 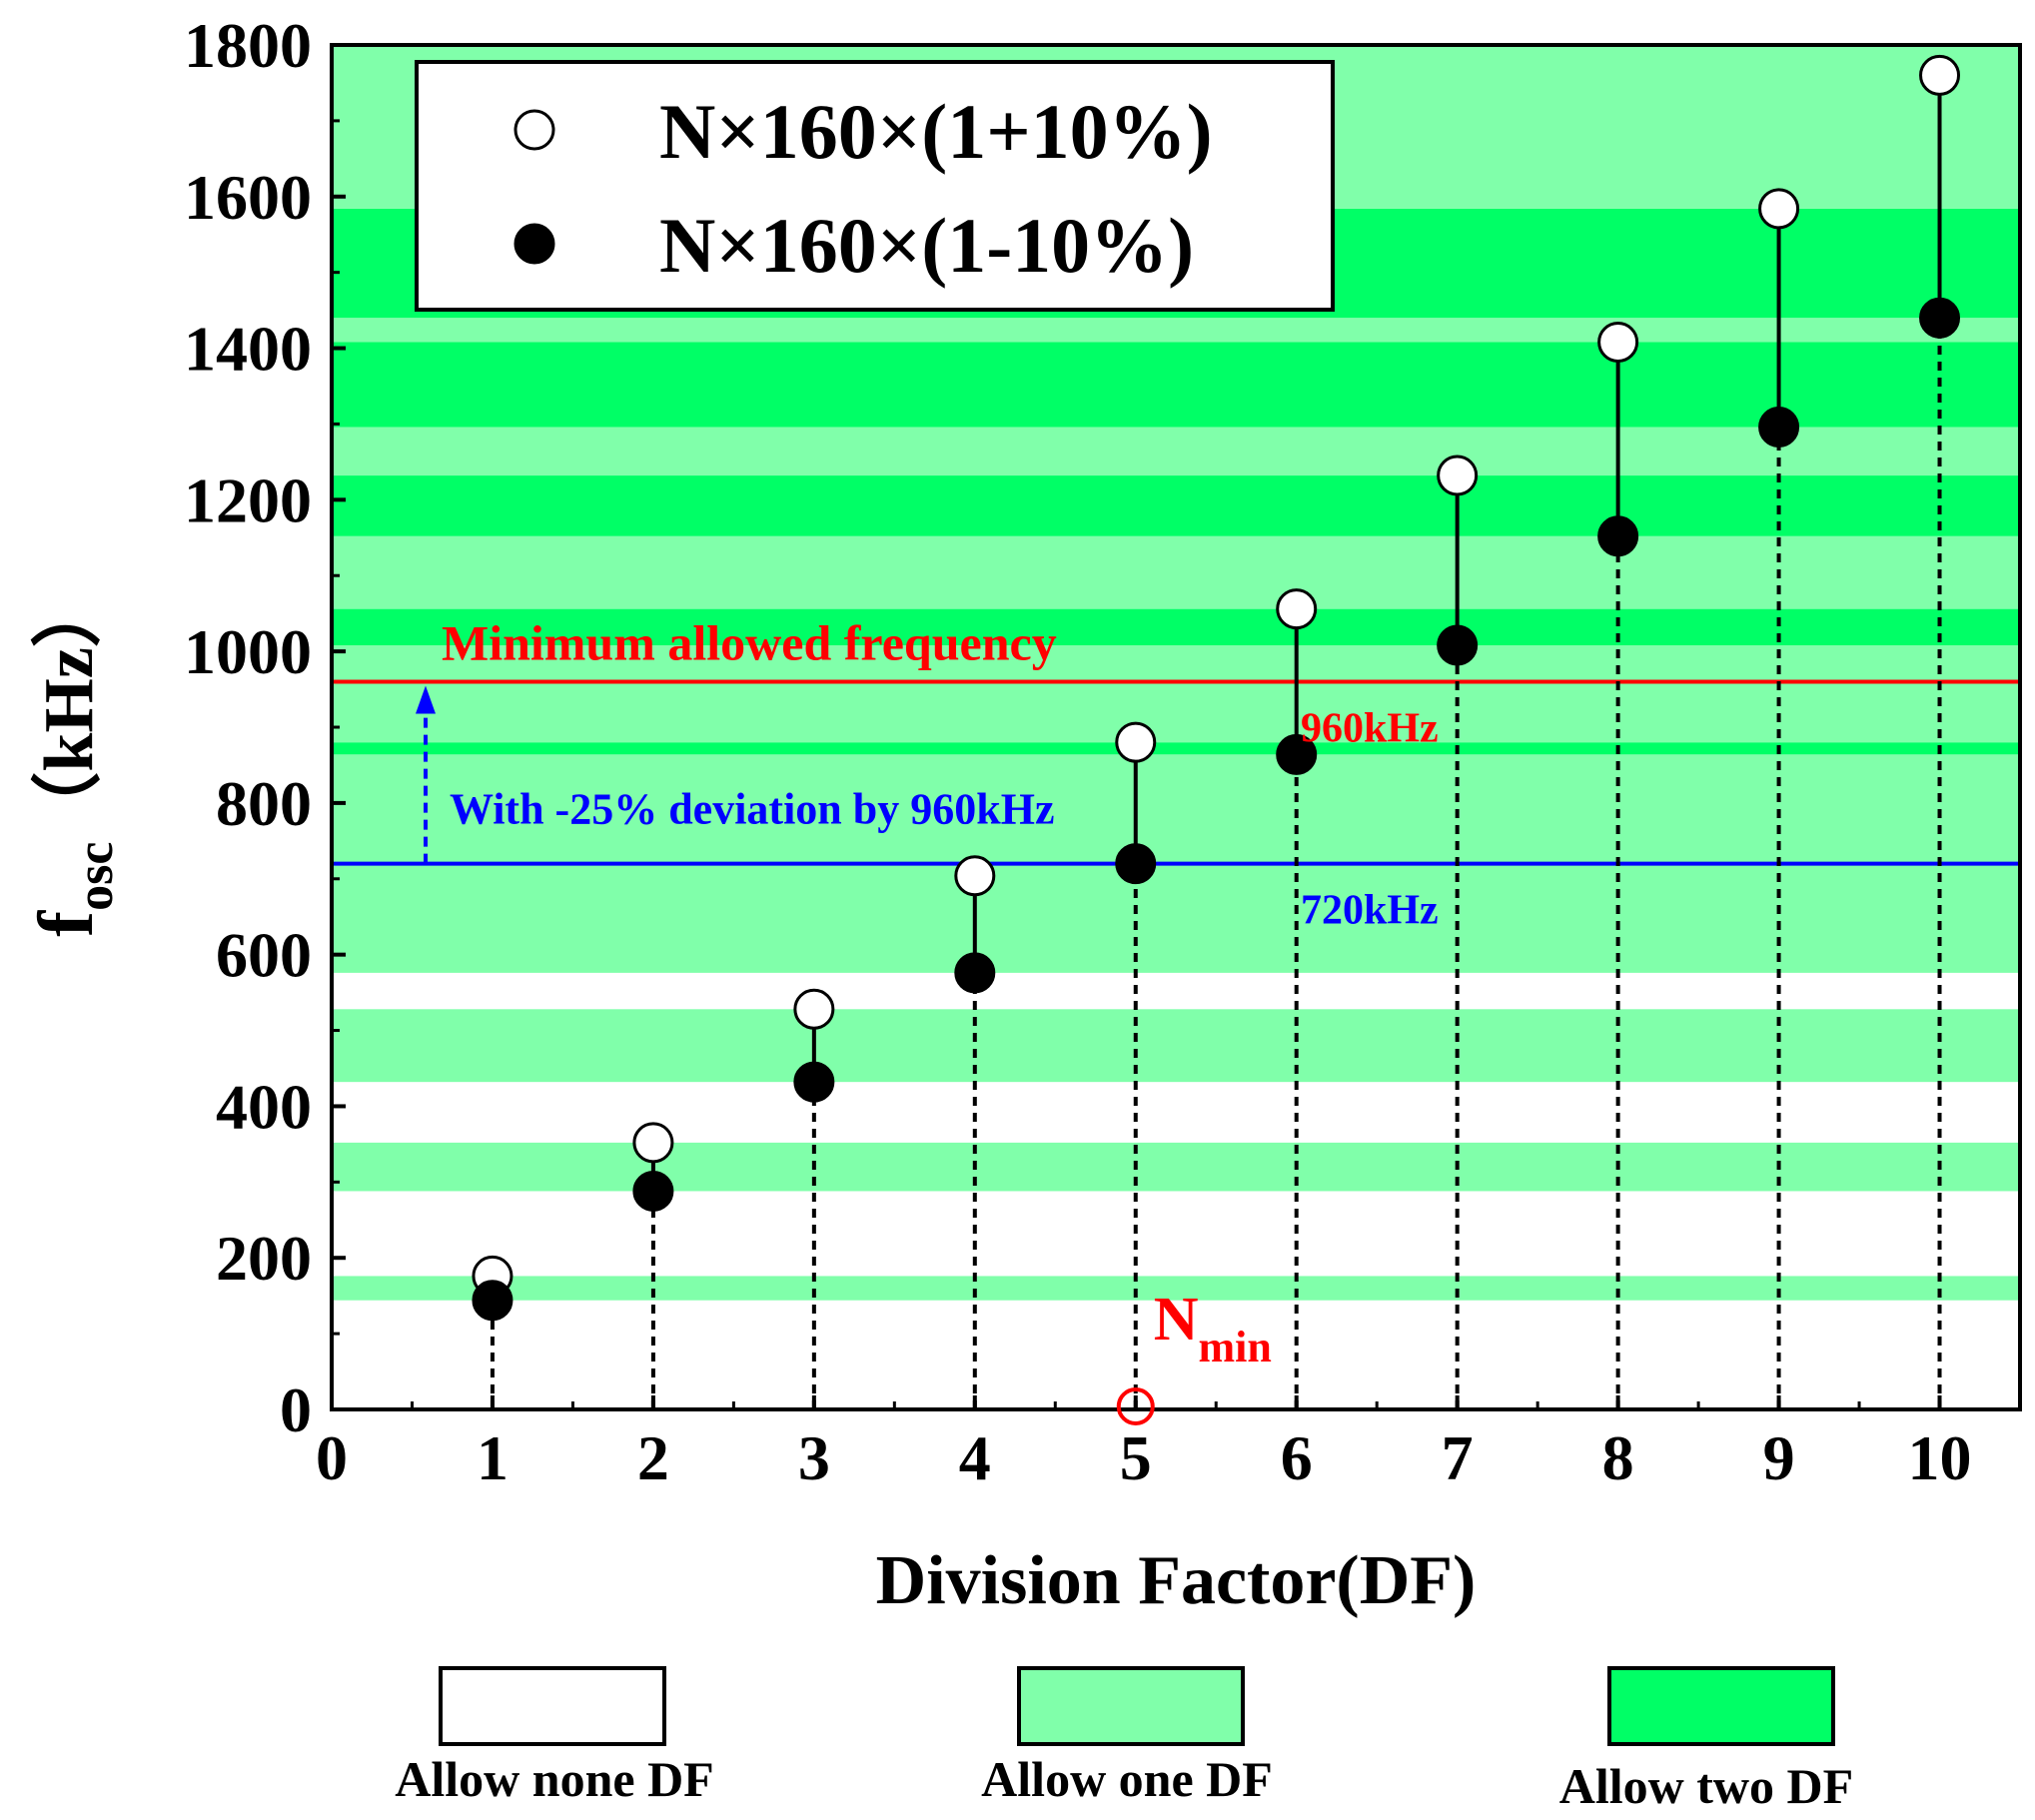 I want to click on x-tick-label: 10, so click(x=1940, y=1457).